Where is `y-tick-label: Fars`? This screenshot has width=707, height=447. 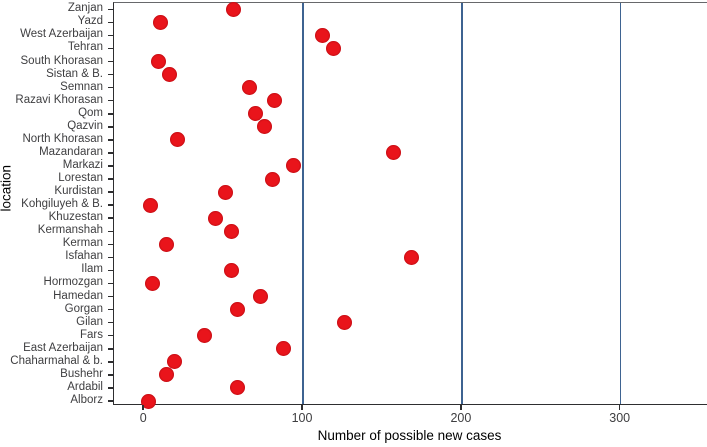
y-tick-label: Fars is located at coordinates (91, 334).